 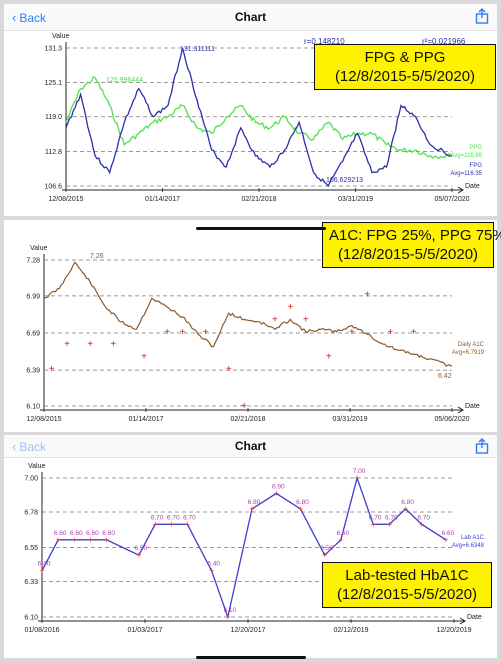 What do you see at coordinates (405, 57) in the screenshot?
I see `callout-line1: FPG & PPG` at bounding box center [405, 57].